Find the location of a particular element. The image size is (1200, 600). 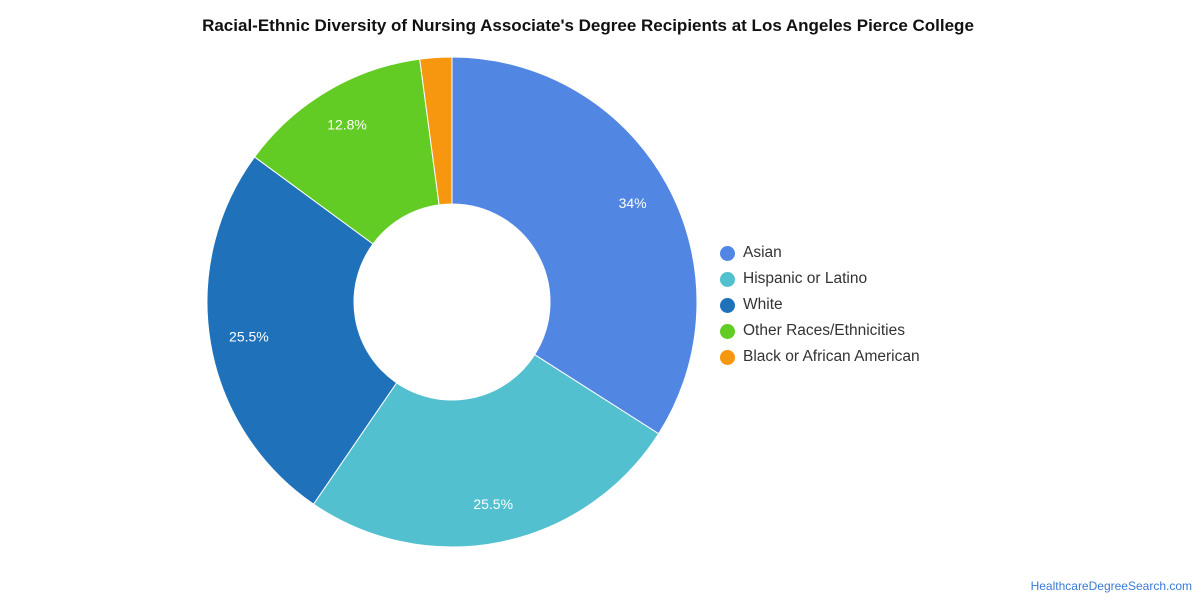

legend-label: Other Races/Ethnicities is located at coordinates (824, 330).